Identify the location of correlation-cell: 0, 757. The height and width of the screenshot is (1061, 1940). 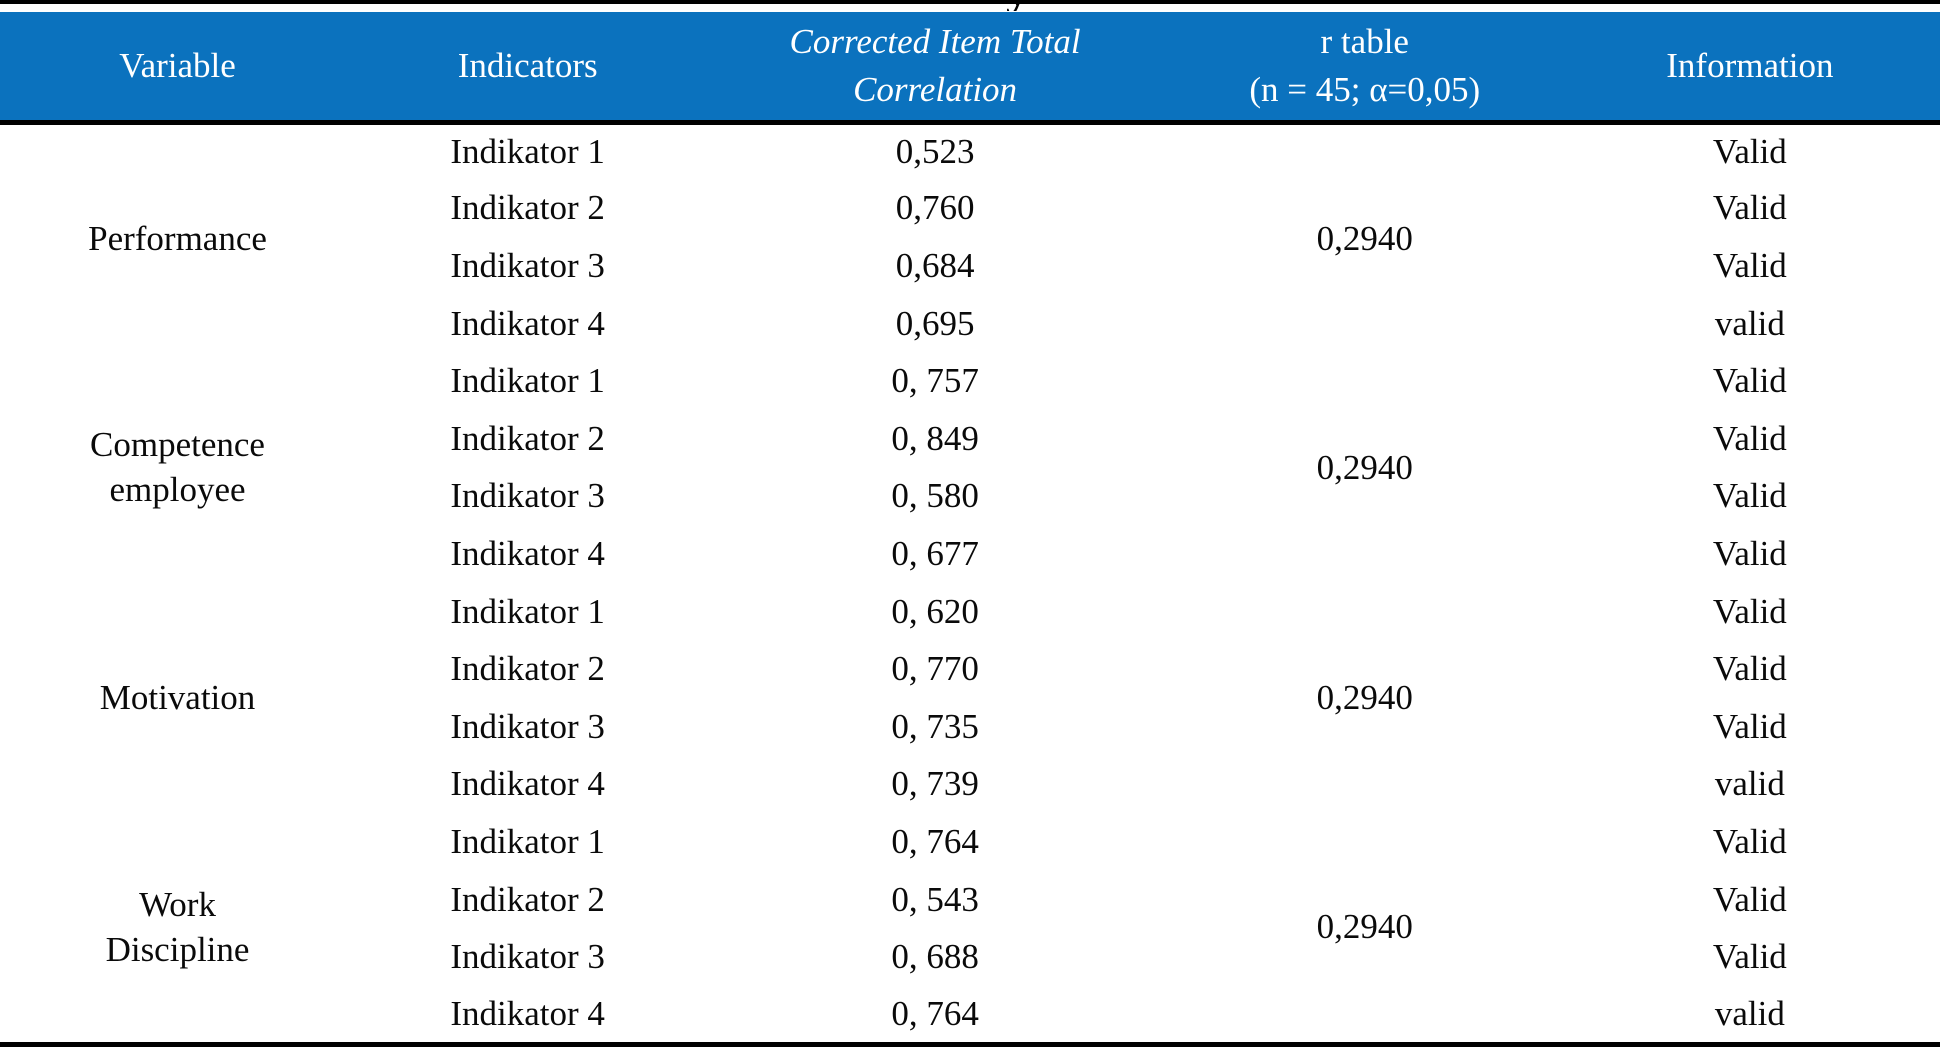
(935, 381).